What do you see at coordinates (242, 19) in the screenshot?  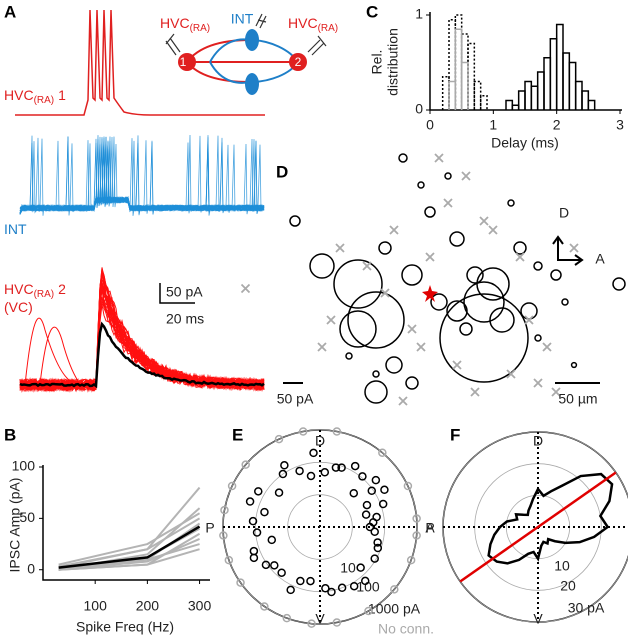 I see `int-label: INT` at bounding box center [242, 19].